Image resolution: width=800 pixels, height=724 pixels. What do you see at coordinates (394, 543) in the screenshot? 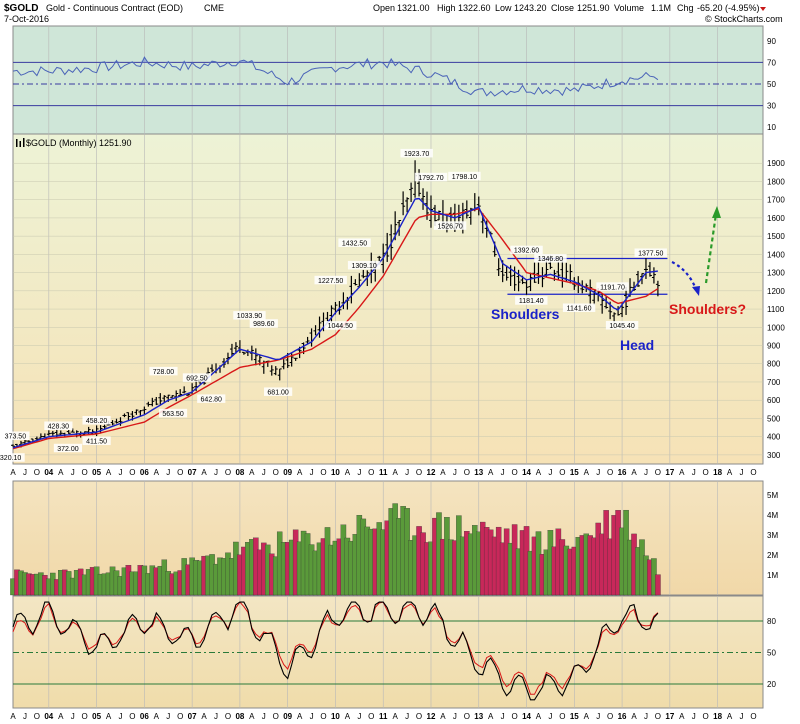
I see `volume-layer: 5M 4M 3M 2M 1M` at bounding box center [394, 543].